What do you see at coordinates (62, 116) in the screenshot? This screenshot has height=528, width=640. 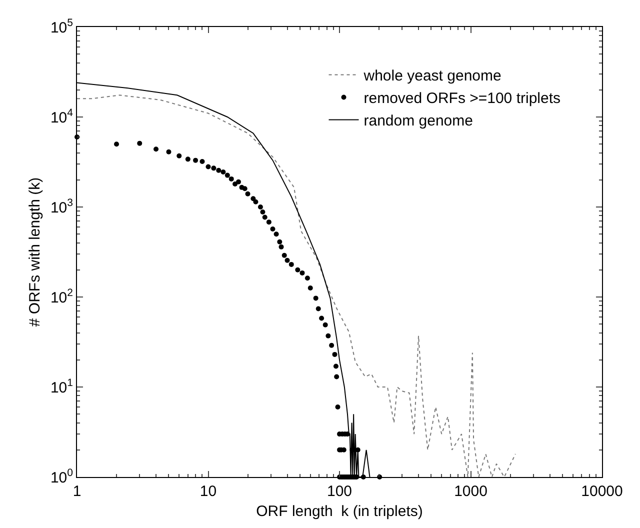 I see `y-tick-label: 10$^{4}$` at bounding box center [62, 116].